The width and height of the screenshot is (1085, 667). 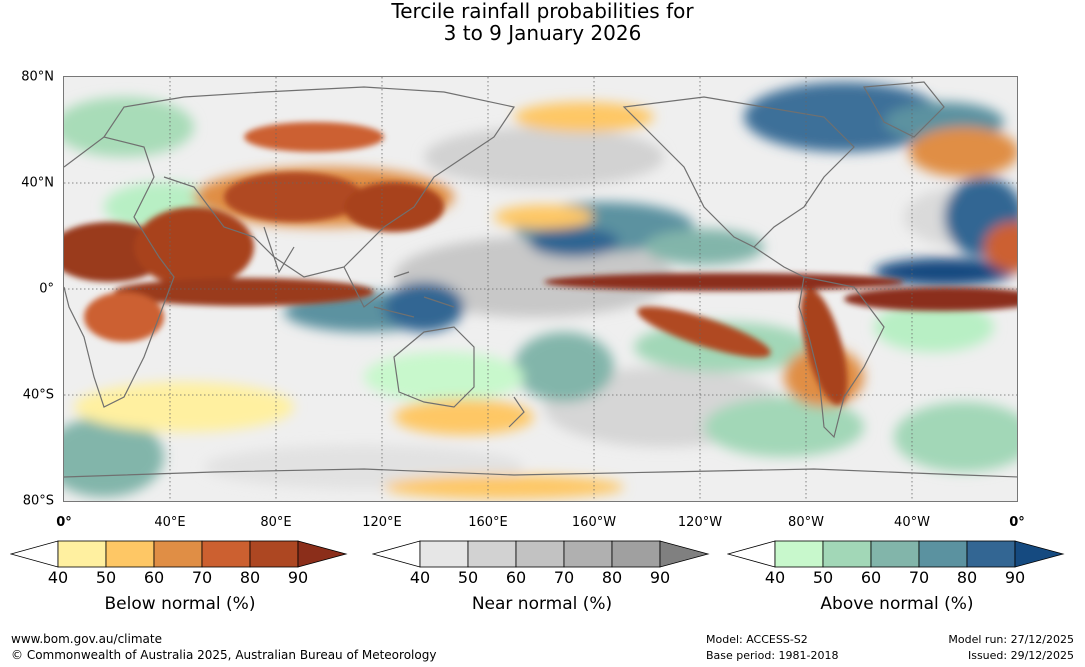 What do you see at coordinates (86, 639) in the screenshot?
I see `footer-url: www.bom.gov.au/climate` at bounding box center [86, 639].